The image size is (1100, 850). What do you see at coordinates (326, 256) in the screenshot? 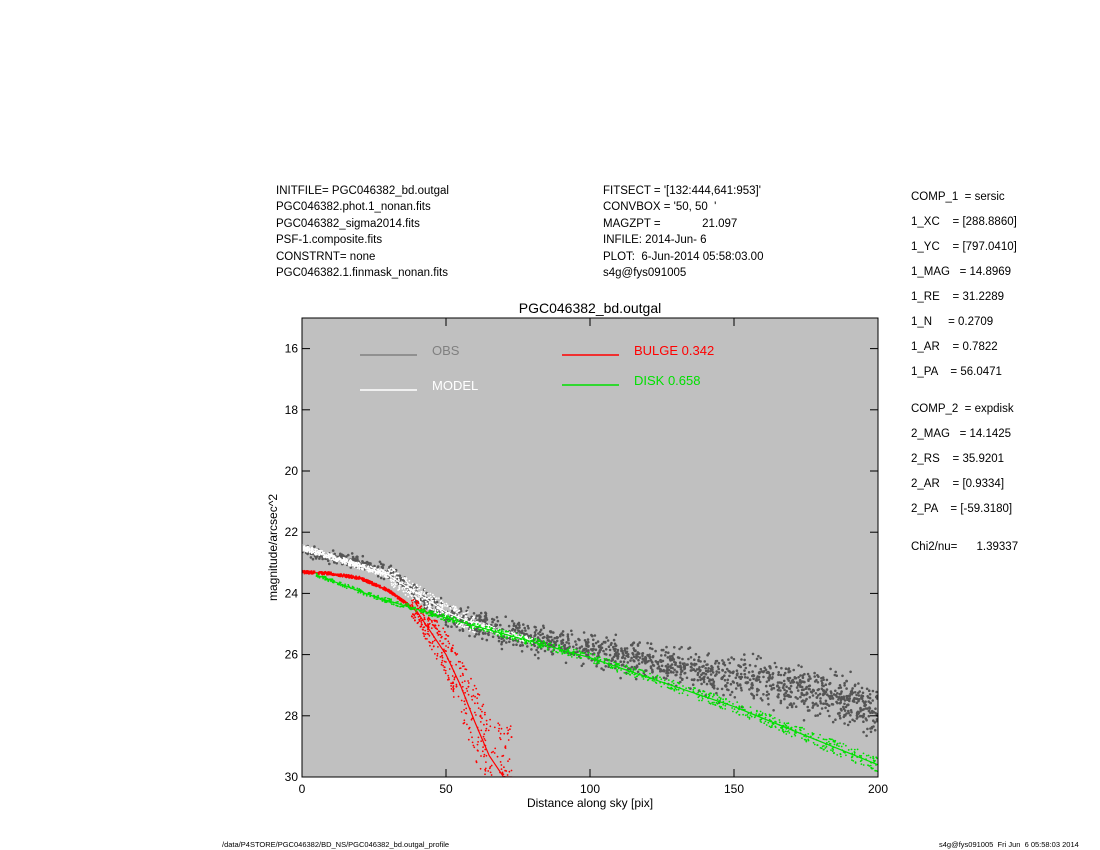
I see `header-left-line: CONSTRNT= none` at bounding box center [326, 256].